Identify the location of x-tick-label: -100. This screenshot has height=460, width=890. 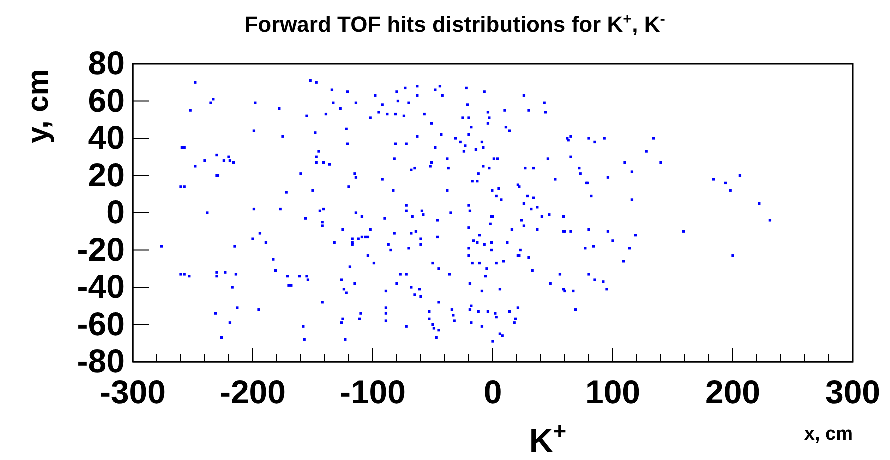
(373, 391).